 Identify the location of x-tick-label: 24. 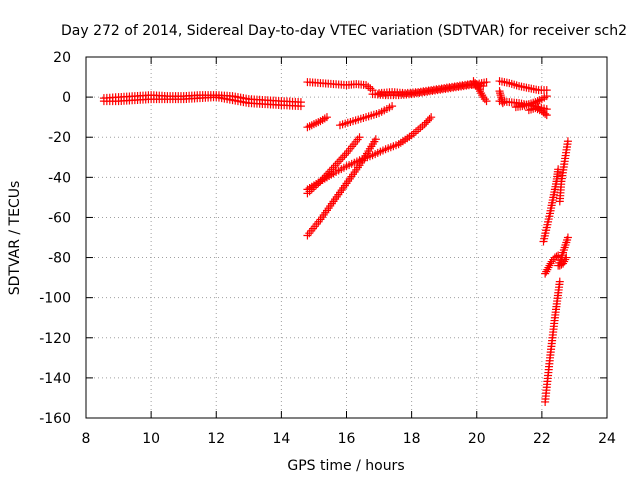
(607, 439).